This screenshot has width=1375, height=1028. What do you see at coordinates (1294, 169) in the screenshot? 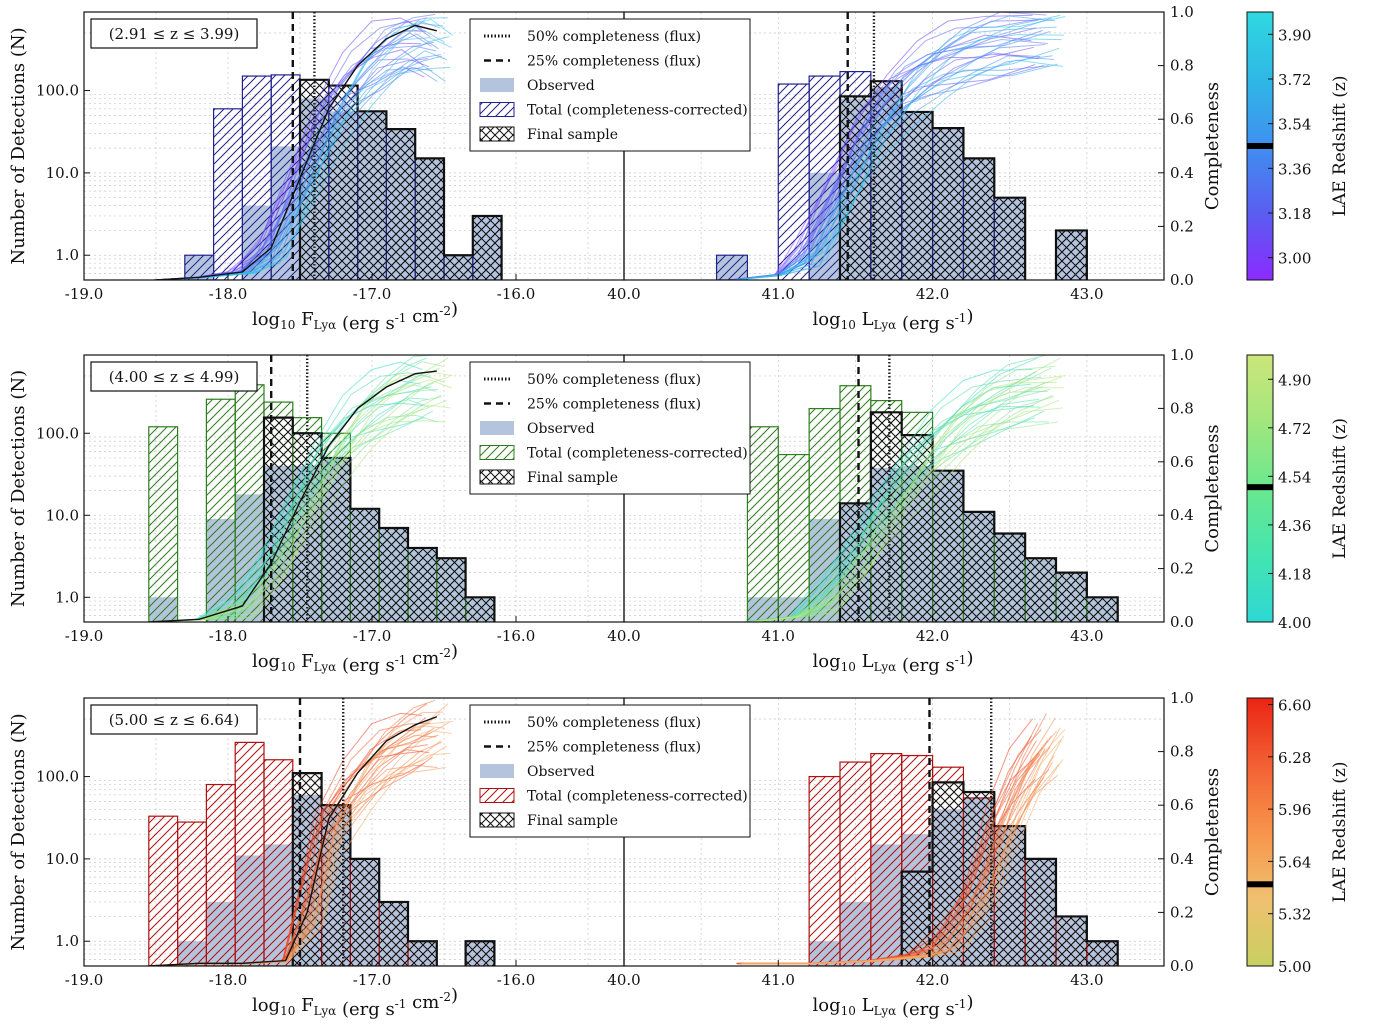
I see `colorbar-tick-label: 3.36` at bounding box center [1294, 169].